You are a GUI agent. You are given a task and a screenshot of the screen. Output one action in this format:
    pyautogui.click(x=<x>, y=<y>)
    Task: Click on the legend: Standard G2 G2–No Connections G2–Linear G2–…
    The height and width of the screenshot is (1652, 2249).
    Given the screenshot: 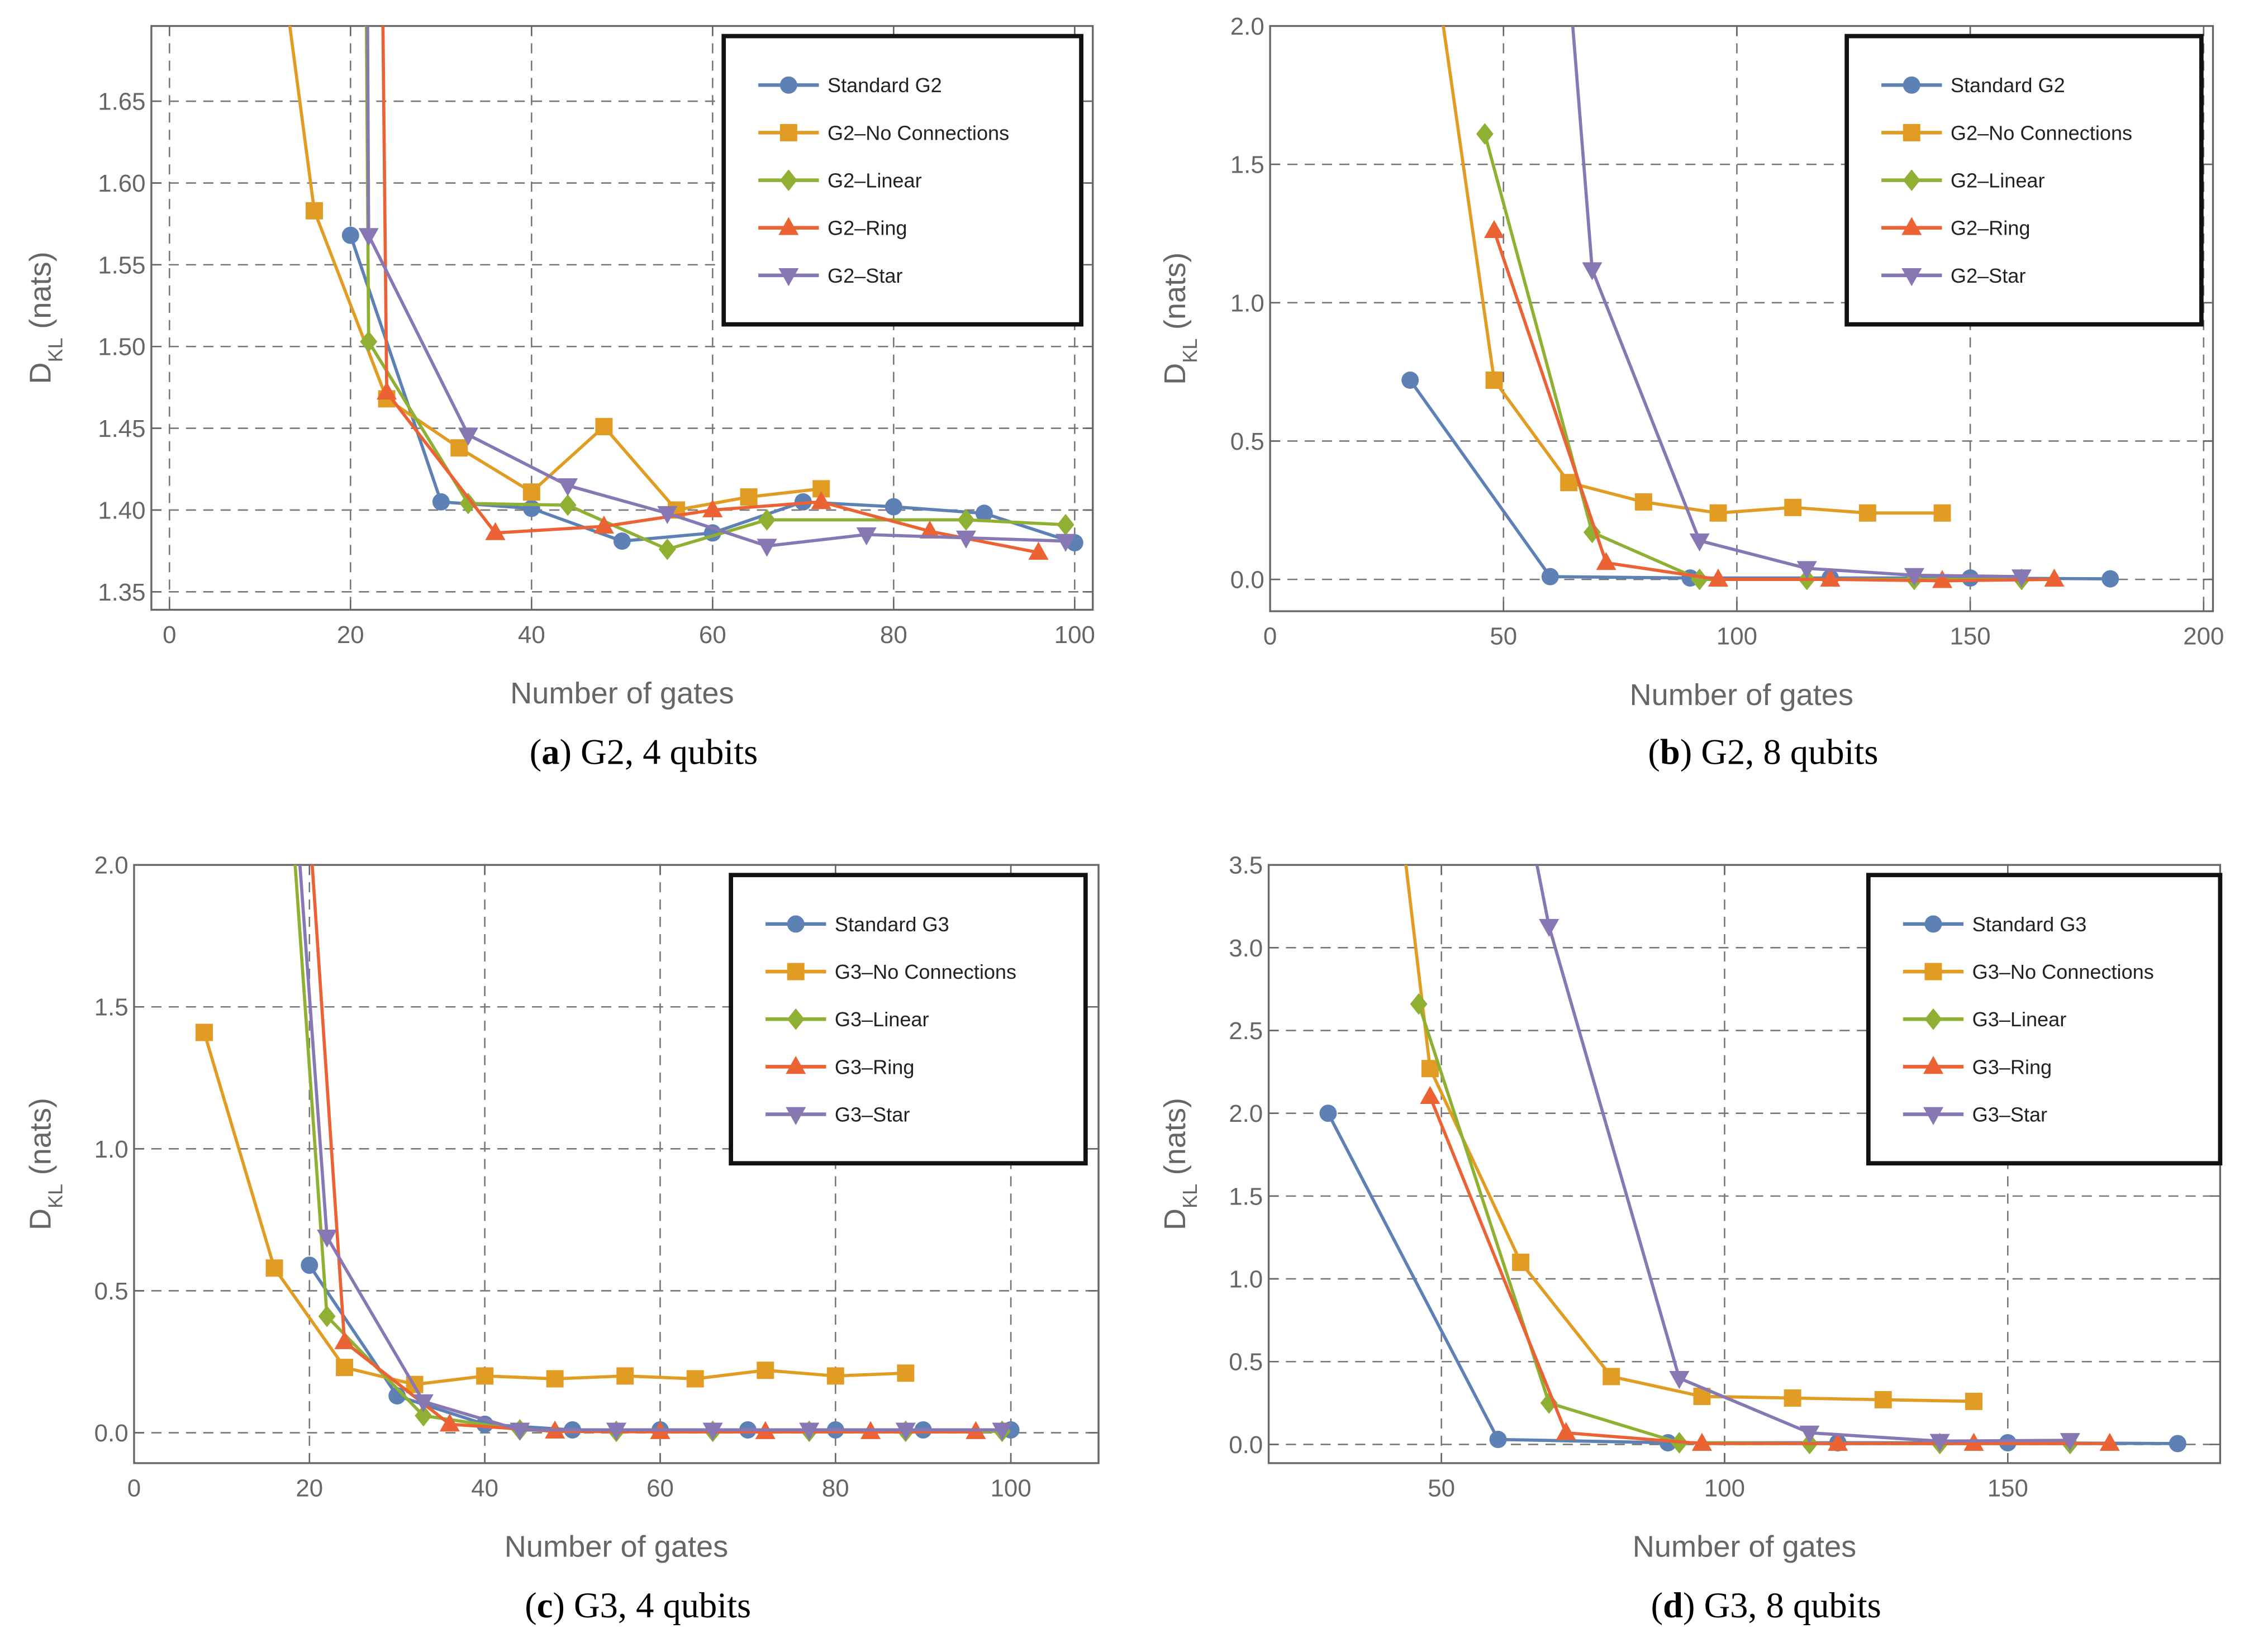 What is the action you would take?
    pyautogui.click(x=2024, y=181)
    